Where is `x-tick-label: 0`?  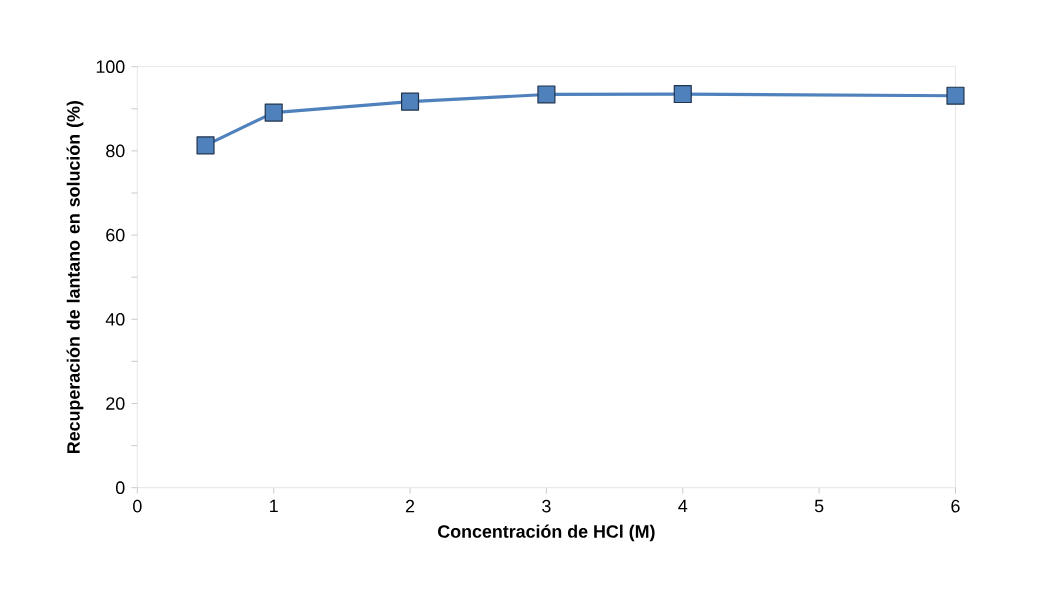
x-tick-label: 0 is located at coordinates (137, 506).